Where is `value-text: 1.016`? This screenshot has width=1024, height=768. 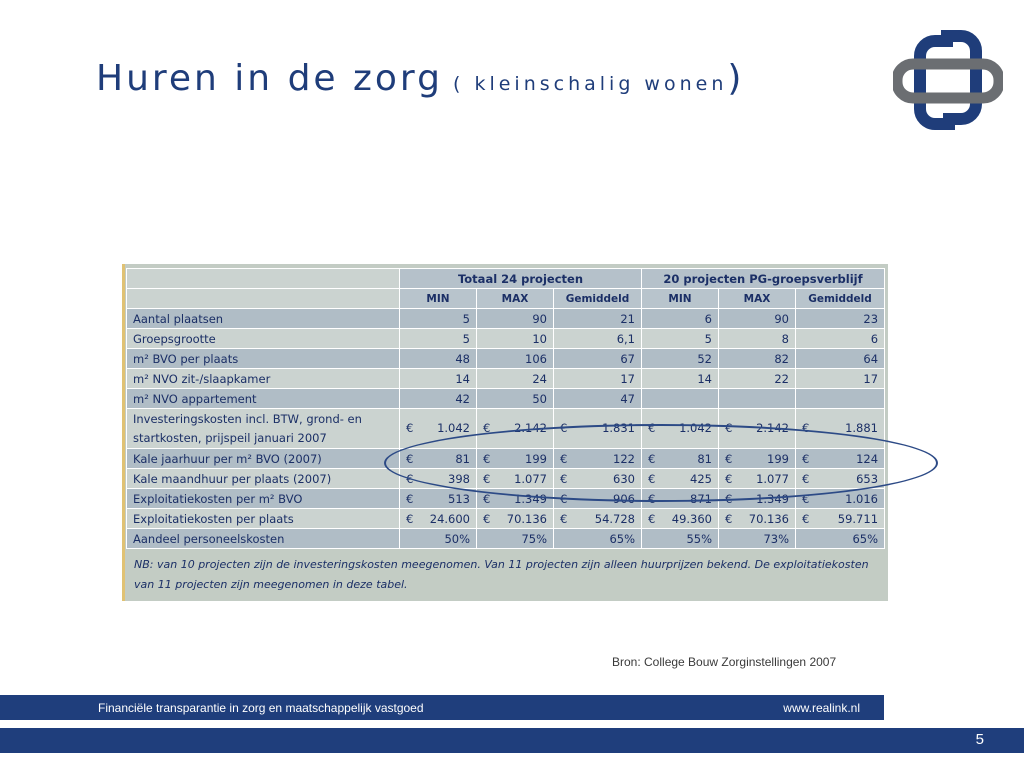
value-text: 1.016 is located at coordinates (862, 498).